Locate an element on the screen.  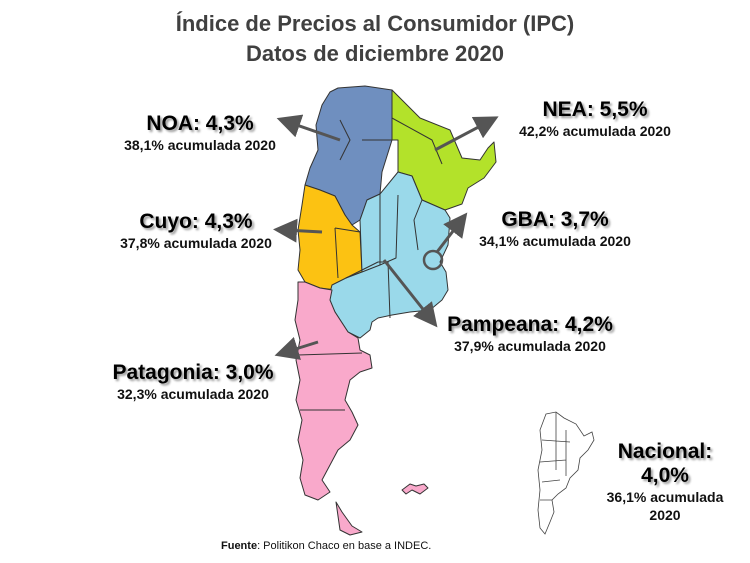
gba-arrow is located at coordinates (451, 232).